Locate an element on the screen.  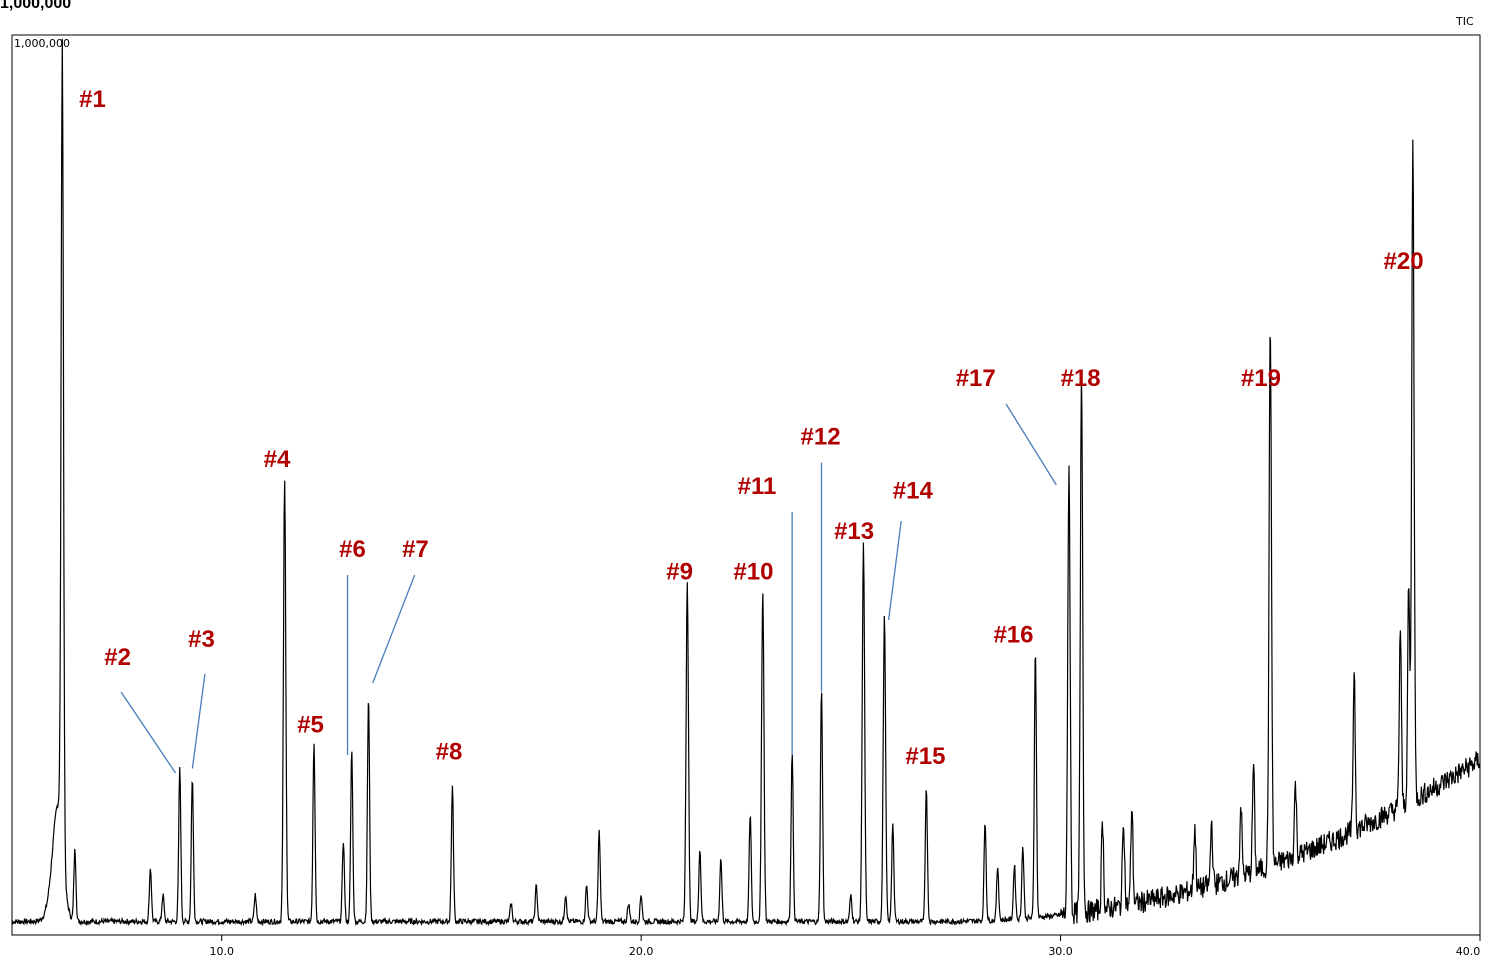
peak-label: #19 is located at coordinates (1261, 378).